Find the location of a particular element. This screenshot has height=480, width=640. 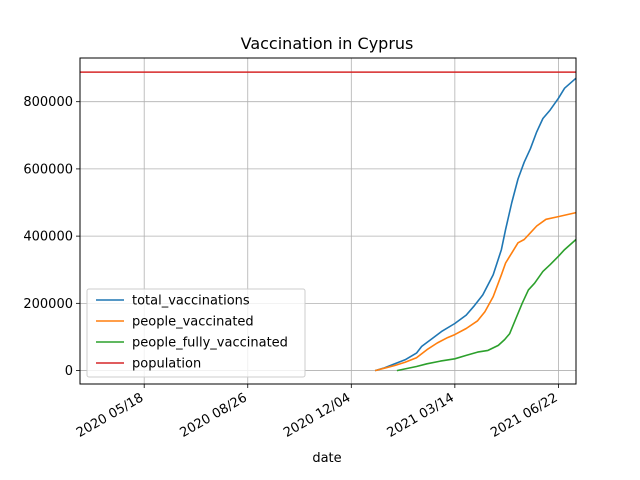

series-line-people-vaccinated is located at coordinates (475, 291).